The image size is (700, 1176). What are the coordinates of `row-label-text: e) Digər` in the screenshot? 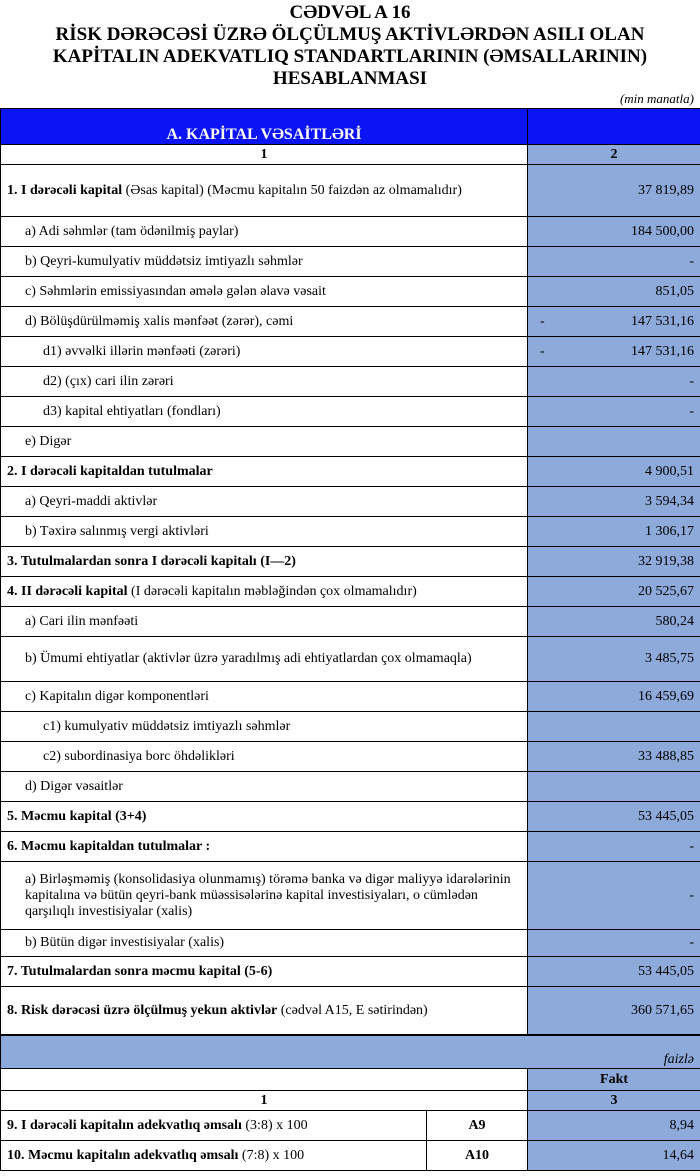 It's located at (48, 441).